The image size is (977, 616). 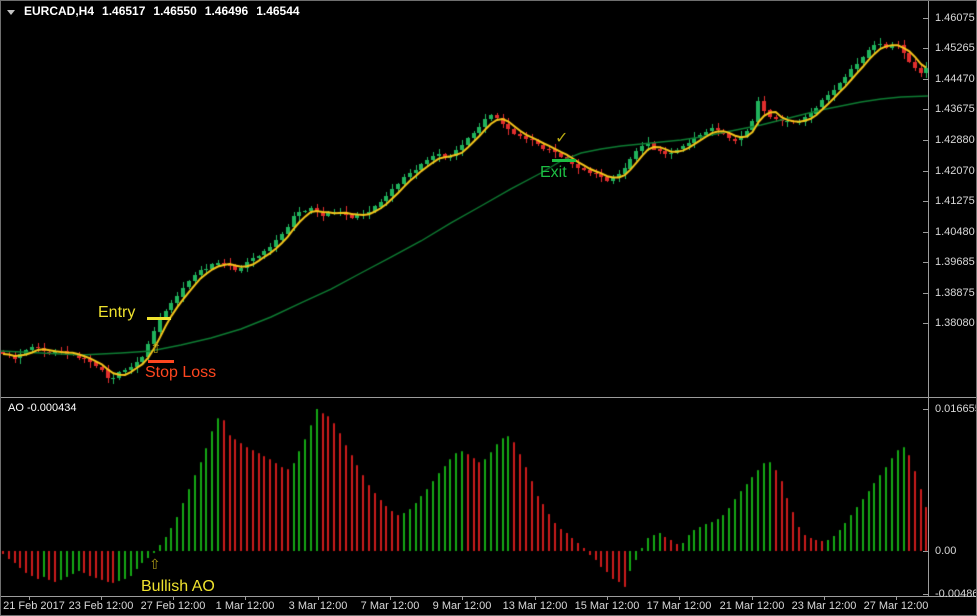 I want to click on ao-axis-label: 0.00, so click(x=946, y=551).